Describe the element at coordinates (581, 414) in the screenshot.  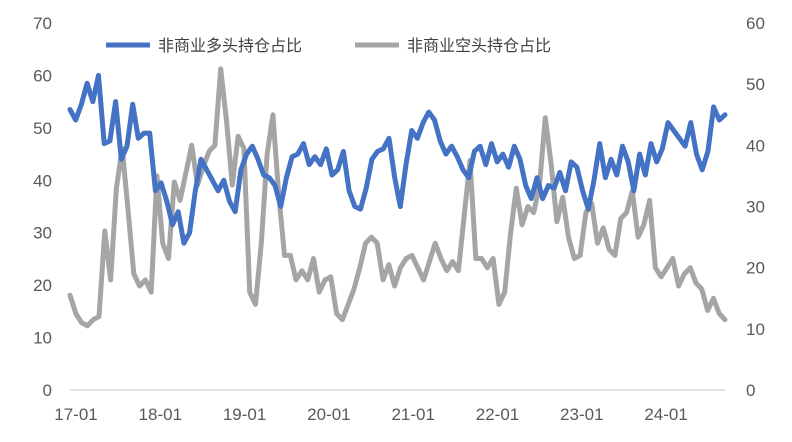
I see `x-tick-label: 23-01` at that location.